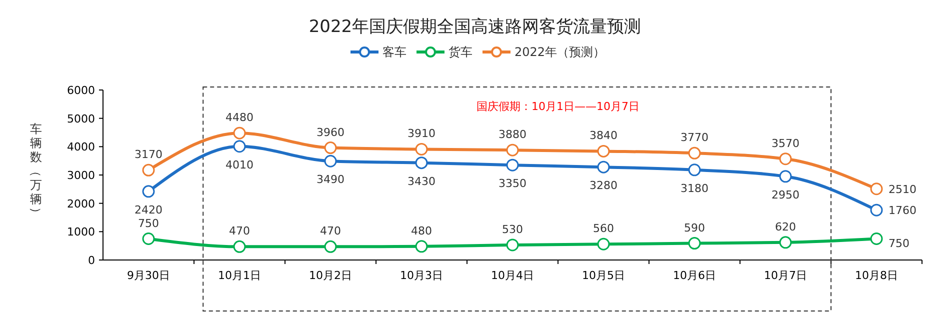  I want to click on data-label: 4010, so click(240, 165).